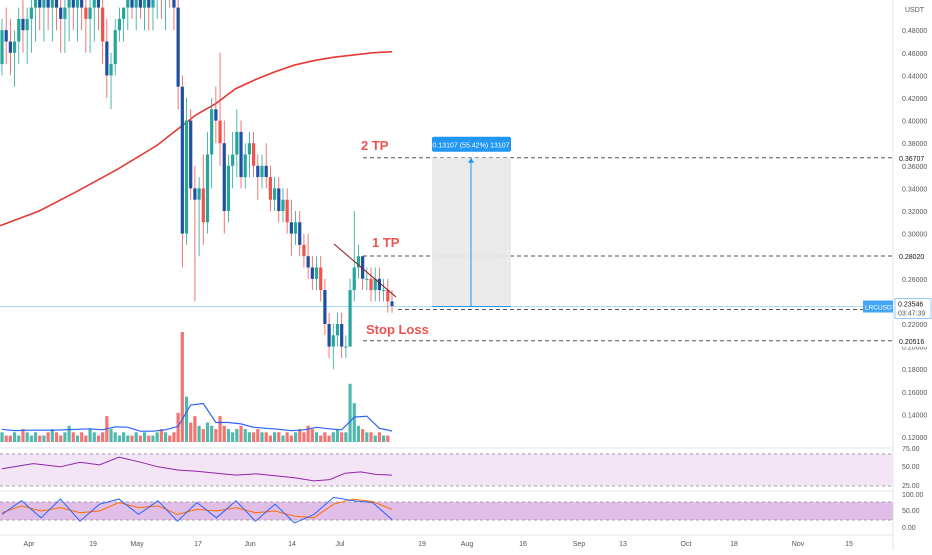 This screenshot has height=555, width=932. I want to click on last-price-tag-bg, so click(913, 309).